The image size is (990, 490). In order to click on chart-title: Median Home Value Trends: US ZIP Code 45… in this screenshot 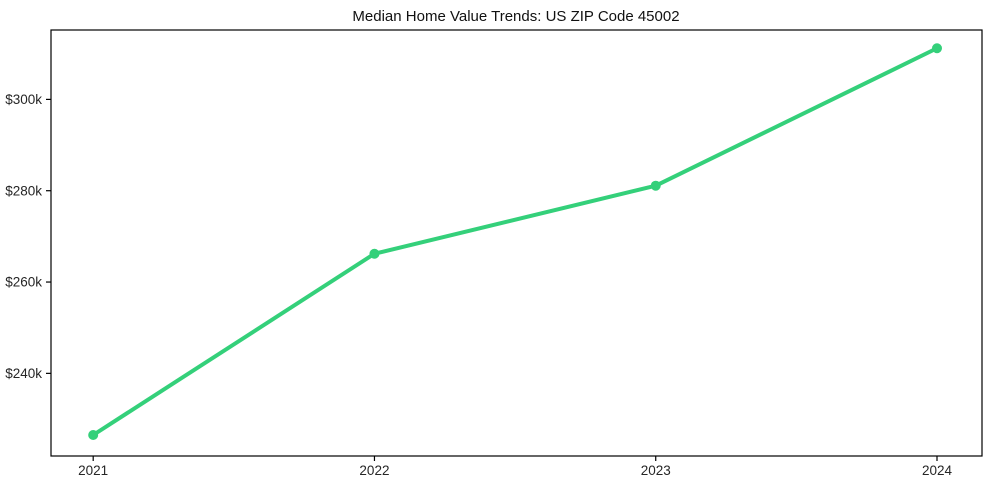, I will do `click(515, 16)`.